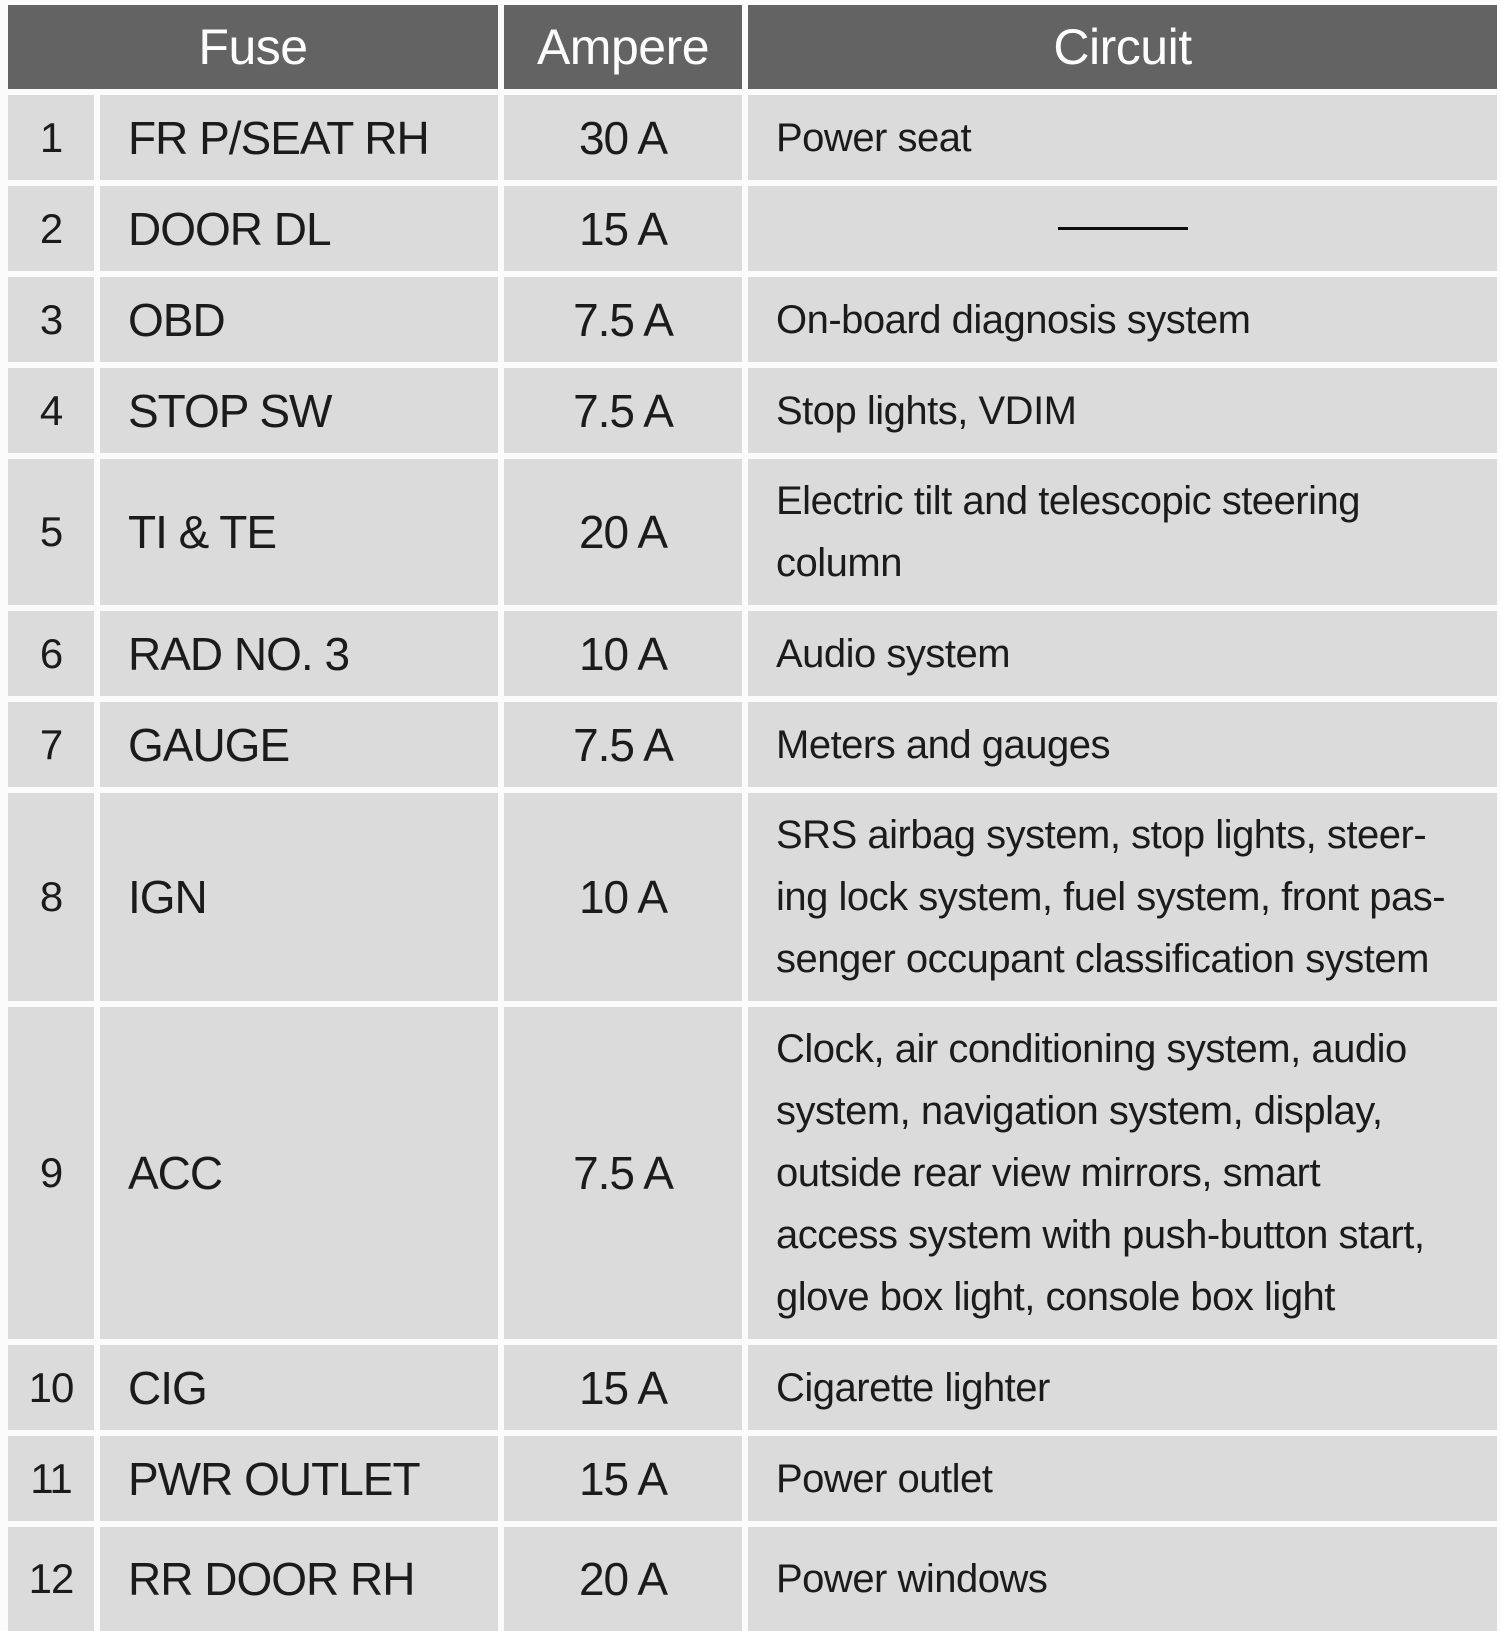 The image size is (1500, 1631). Describe the element at coordinates (1122, 1387) in the screenshot. I see `circuit-cell: Cigarette lighter` at that location.